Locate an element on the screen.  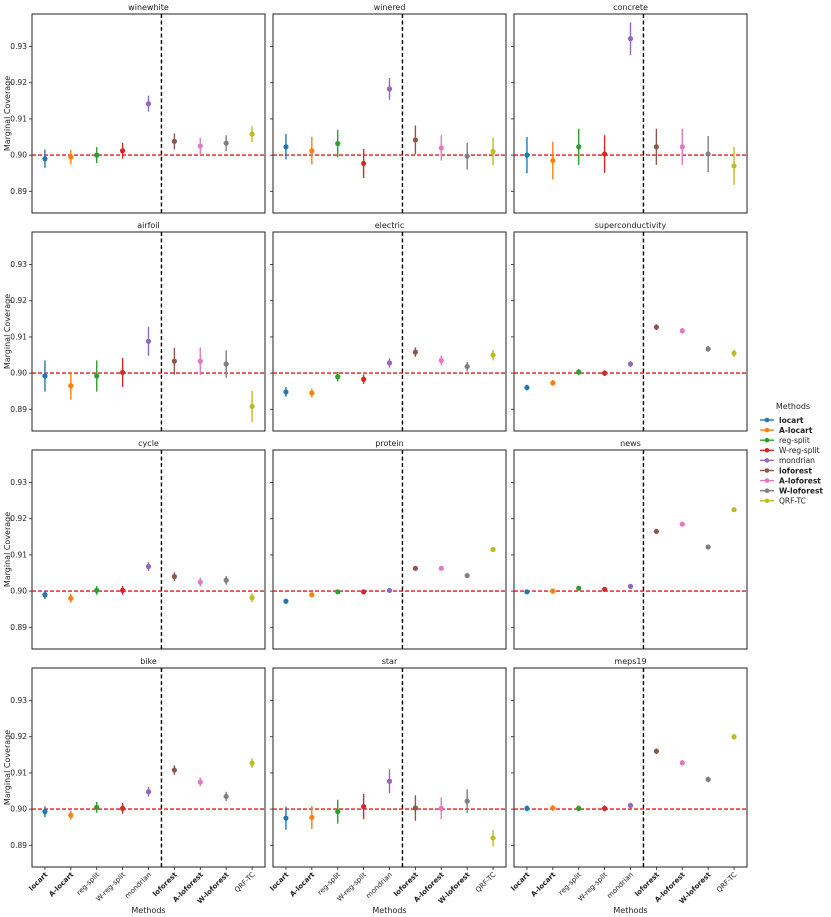
legend-item-QRF-TC: QRF-TC is located at coordinates (783, 501).